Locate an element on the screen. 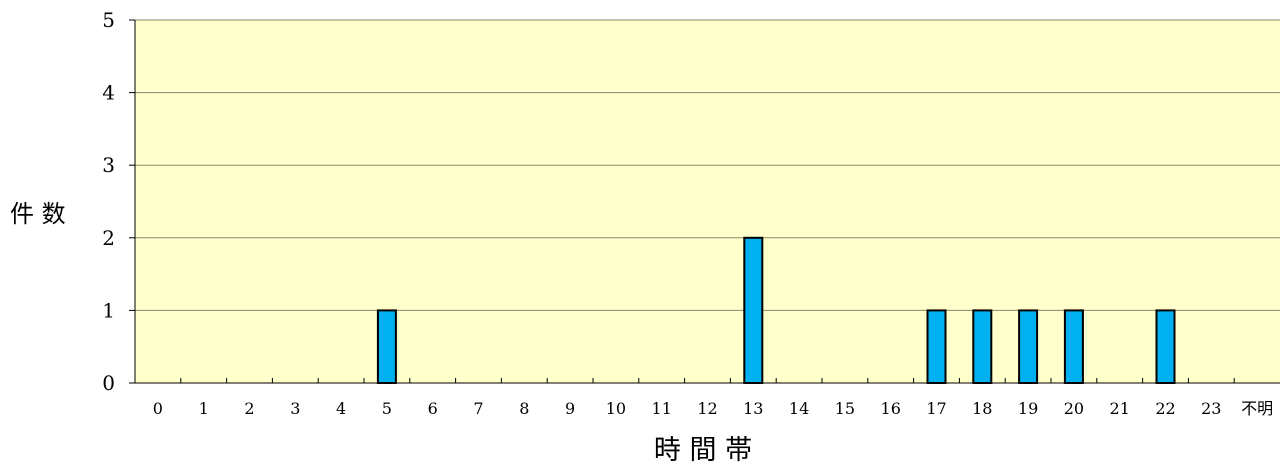 Image resolution: width=1282 pixels, height=466 pixels. x-tick-label-14: 14 is located at coordinates (799, 408).